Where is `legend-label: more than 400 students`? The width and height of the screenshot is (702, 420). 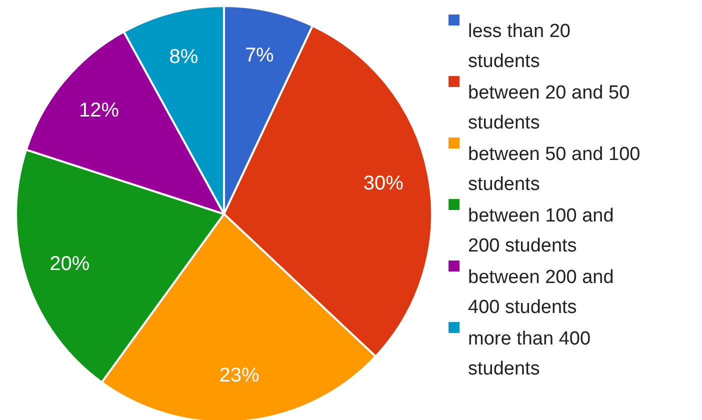 legend-label: more than 400 students is located at coordinates (529, 354).